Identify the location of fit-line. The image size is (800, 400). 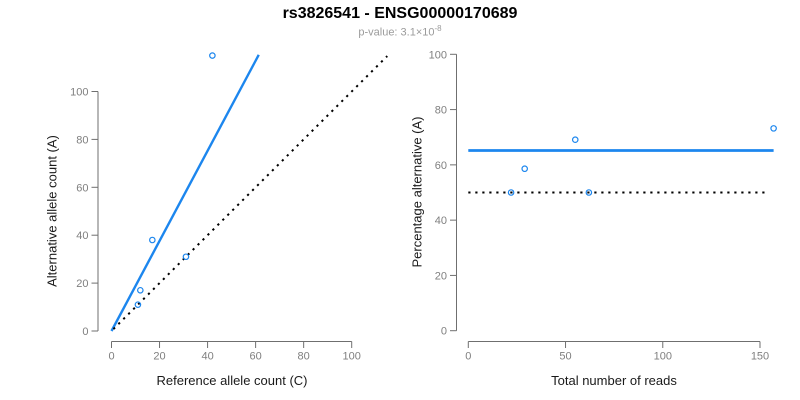
(185, 193).